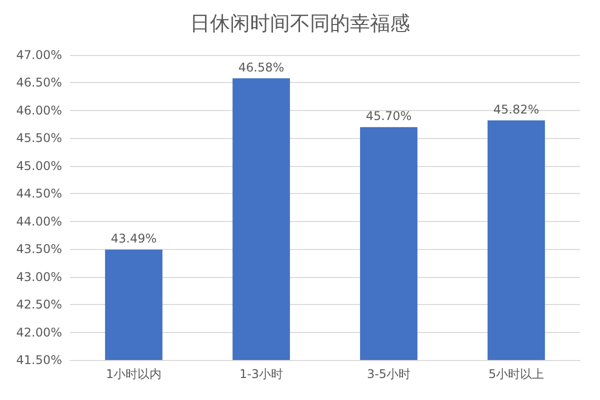  I want to click on y-tick-label: 44.50%, so click(39, 193).